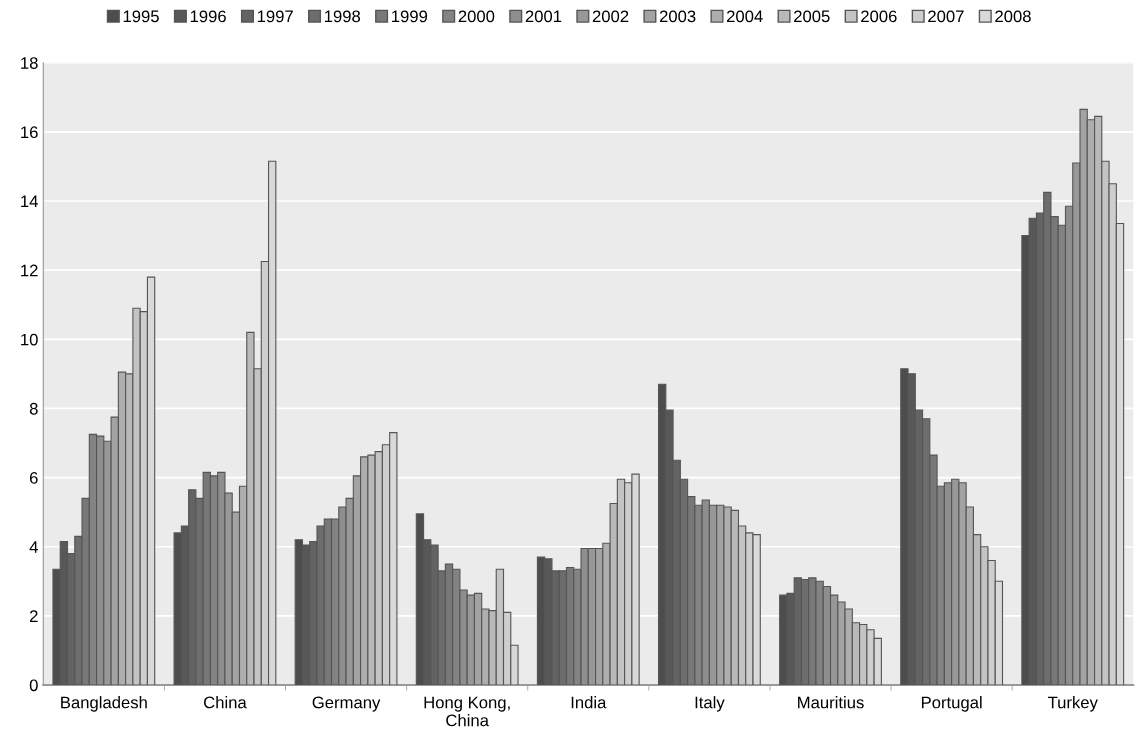  I want to click on legend-label: 2002, so click(610, 16).